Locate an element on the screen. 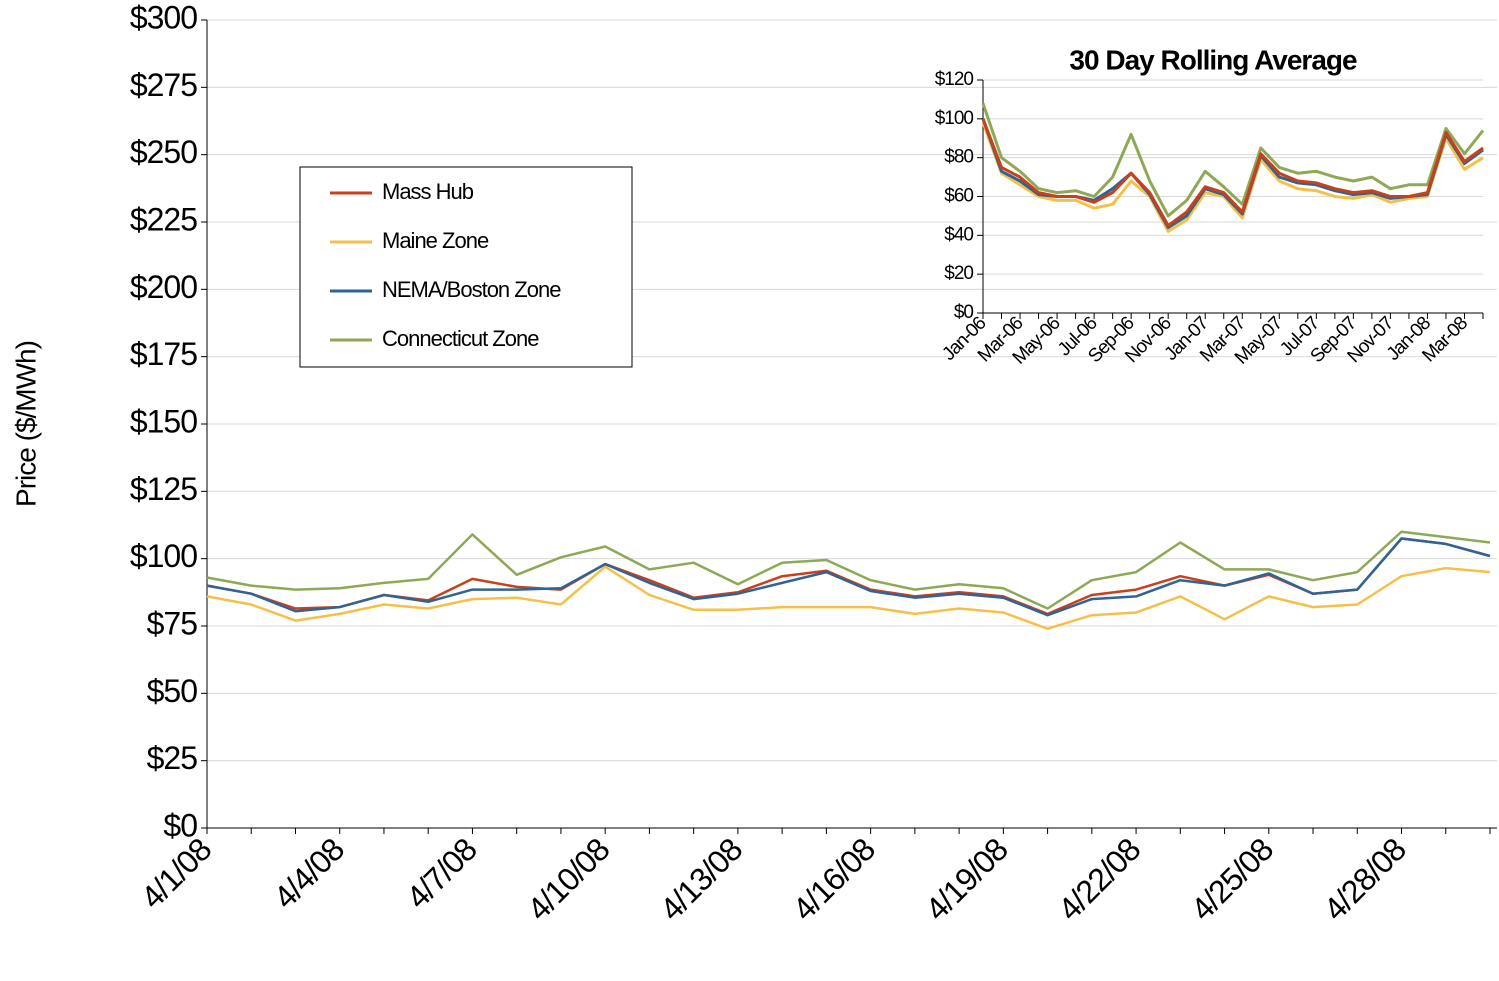  legend-label: Maine Zone is located at coordinates (435, 240).